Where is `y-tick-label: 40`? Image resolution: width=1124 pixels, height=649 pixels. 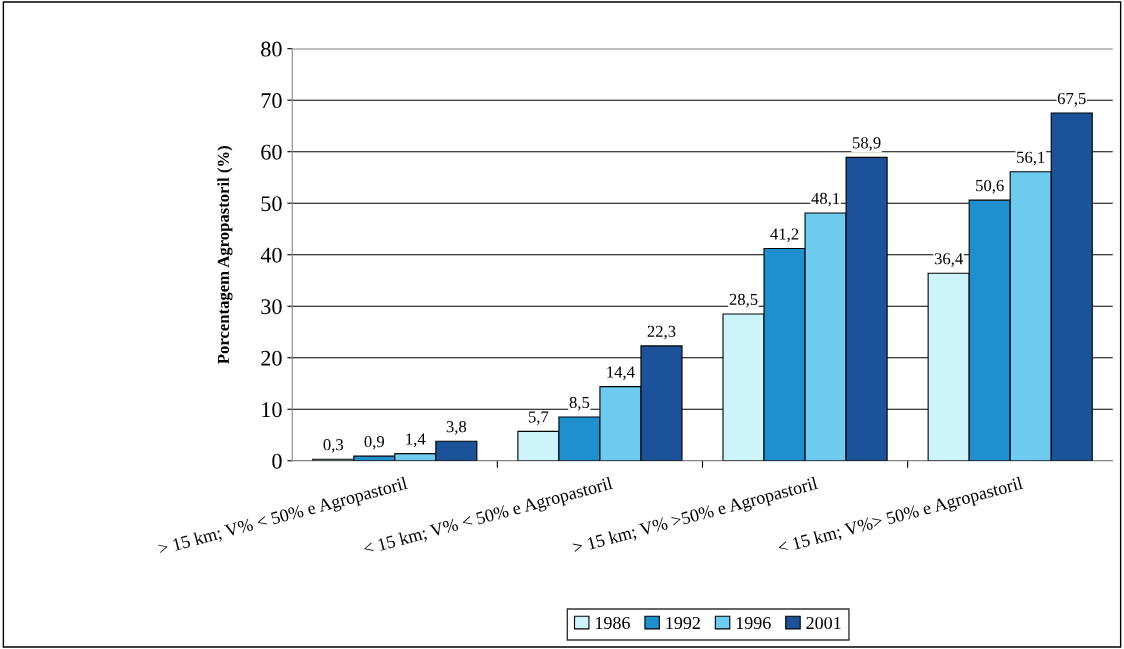
y-tick-label: 40 is located at coordinates (271, 255).